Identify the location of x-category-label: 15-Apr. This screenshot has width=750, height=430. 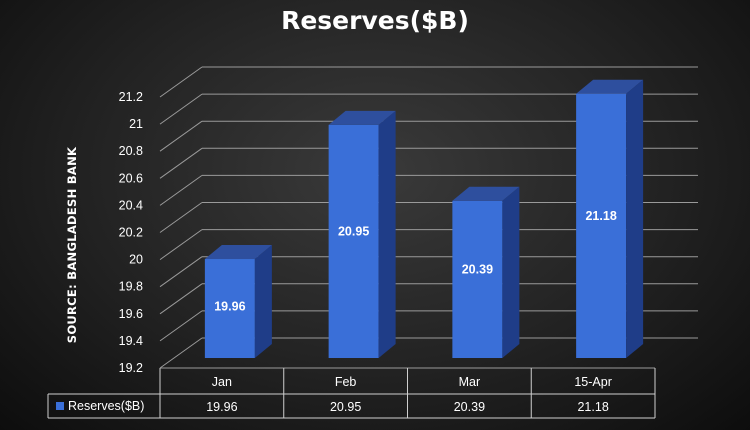
(593, 382).